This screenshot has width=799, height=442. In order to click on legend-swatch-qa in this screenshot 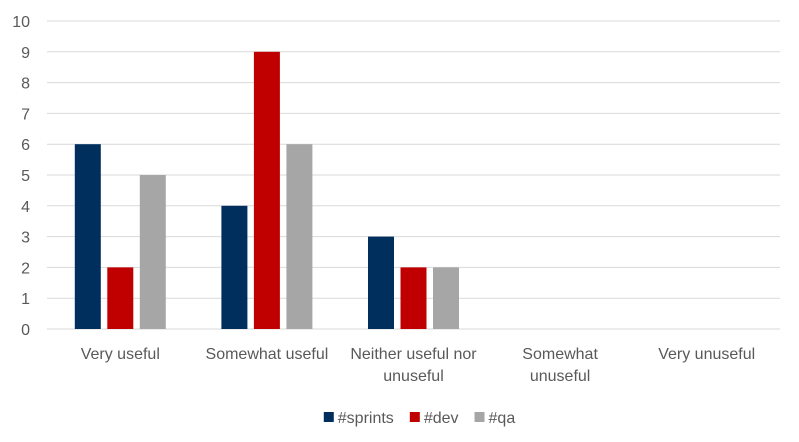, I will do `click(479, 417)`.